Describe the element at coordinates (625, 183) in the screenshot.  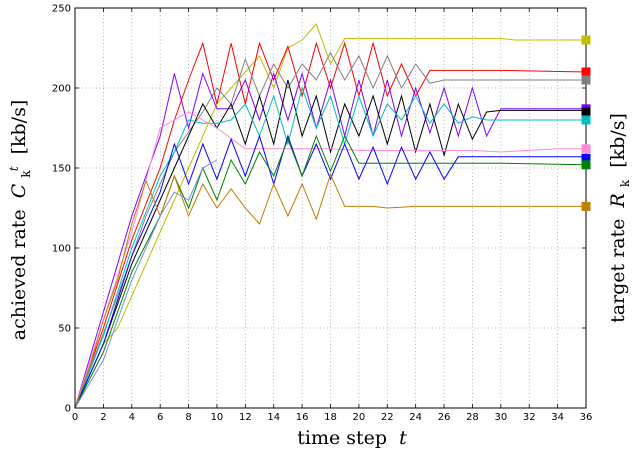
I see `y2-axis-label-sub: k` at that location.